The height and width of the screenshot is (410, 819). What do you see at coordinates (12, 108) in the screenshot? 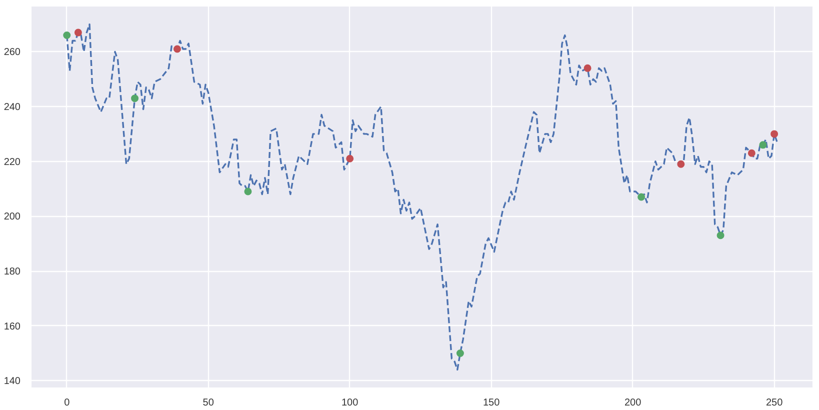
I see `y-tick-label: 240` at bounding box center [12, 108].